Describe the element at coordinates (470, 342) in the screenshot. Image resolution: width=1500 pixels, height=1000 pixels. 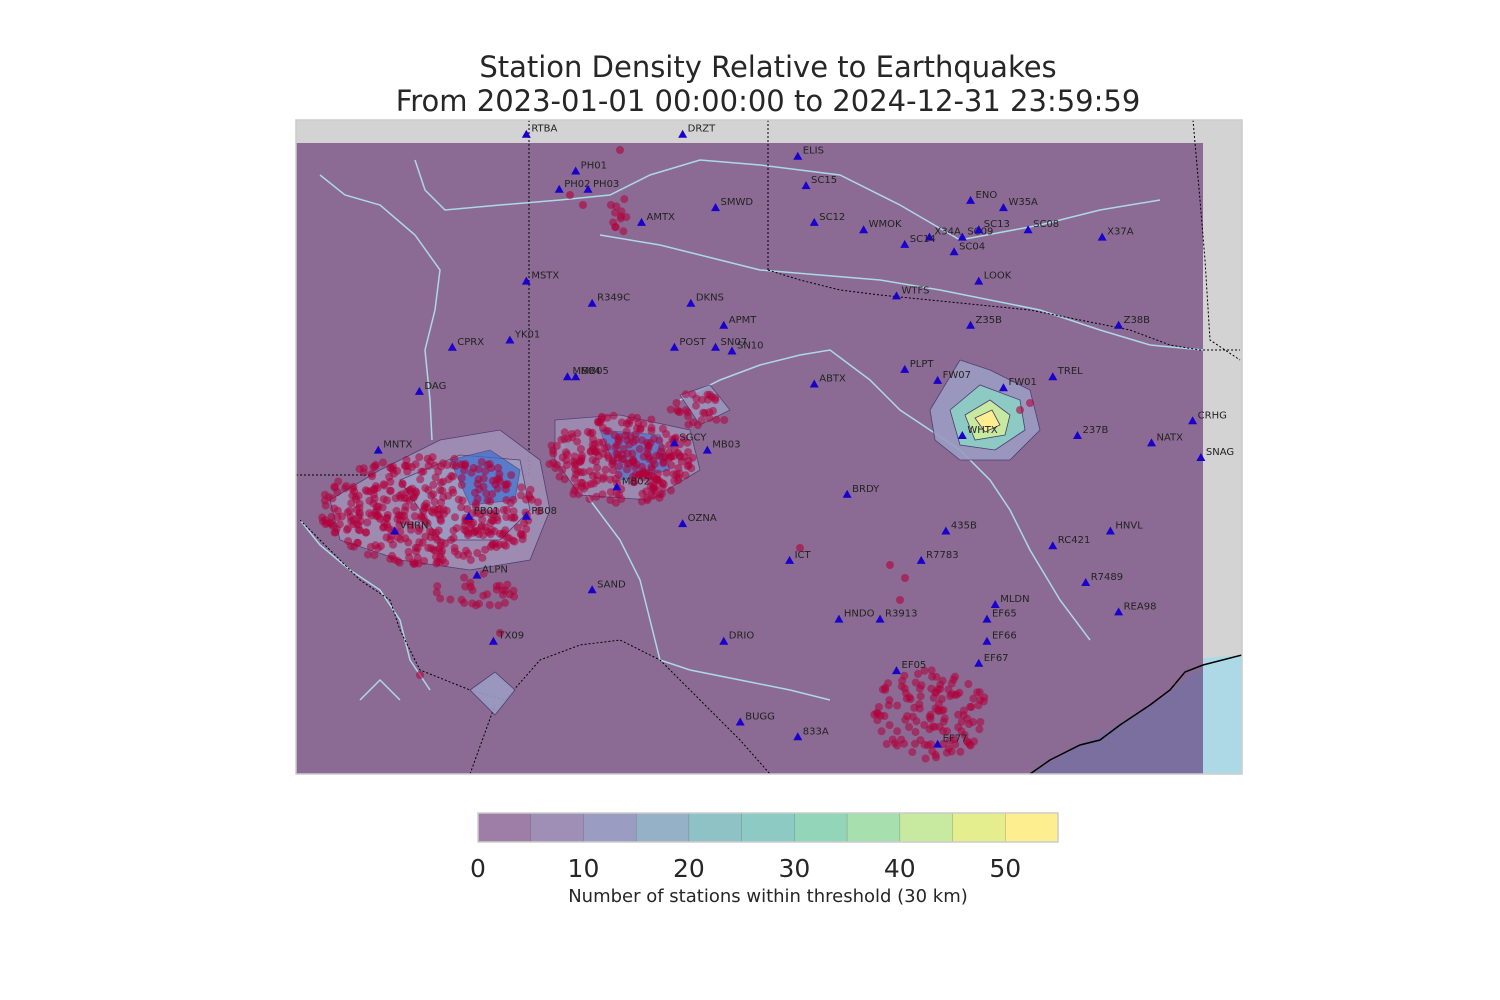
I see `station-label: CPRX` at that location.